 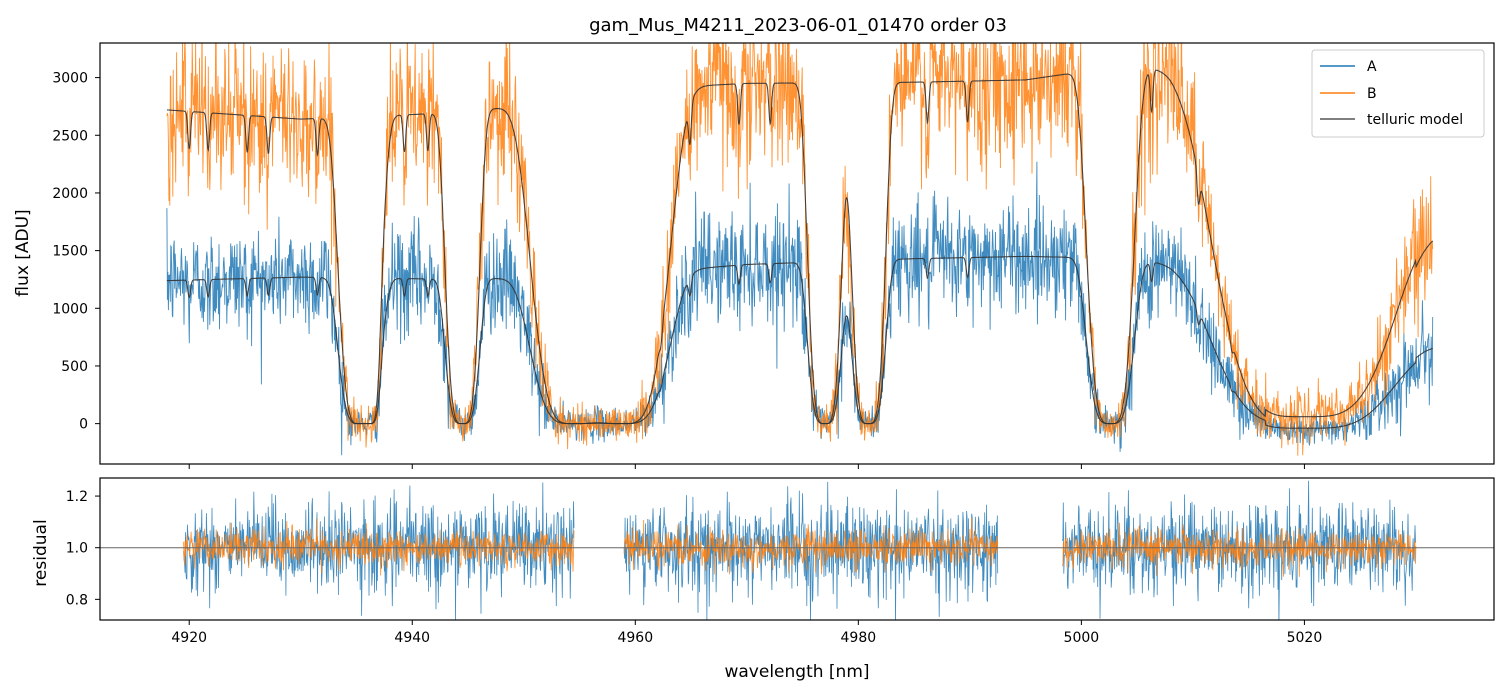 I want to click on flux-y-tick-label: 2000, so click(x=70, y=194).